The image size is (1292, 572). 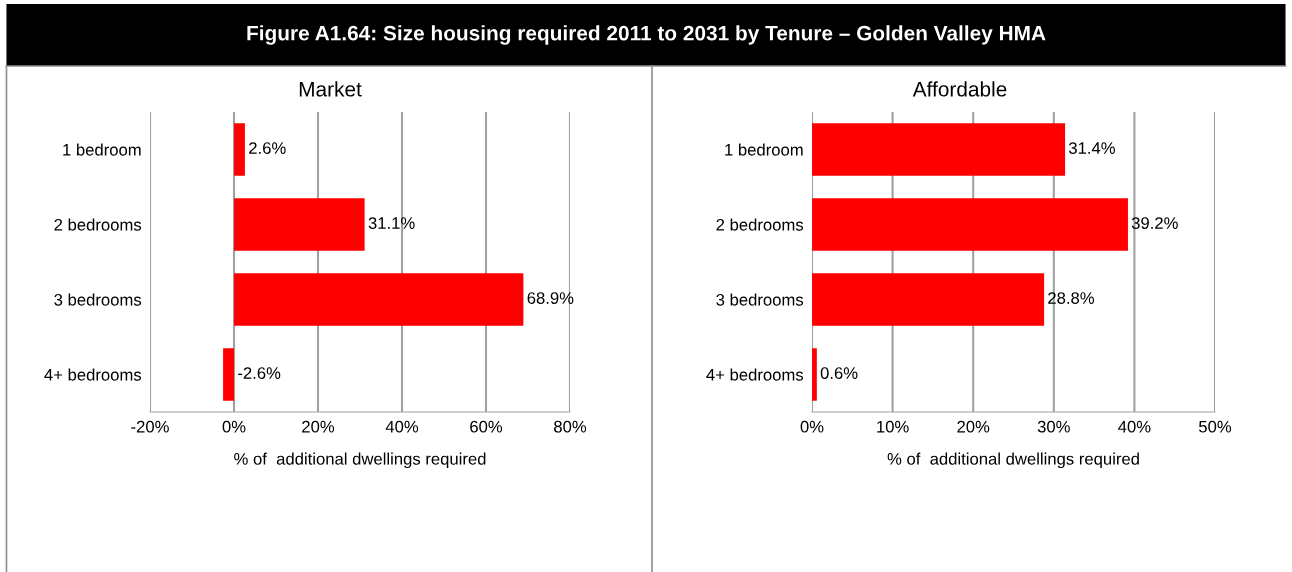 What do you see at coordinates (486, 426) in the screenshot?
I see `x-tick-label: 60%` at bounding box center [486, 426].